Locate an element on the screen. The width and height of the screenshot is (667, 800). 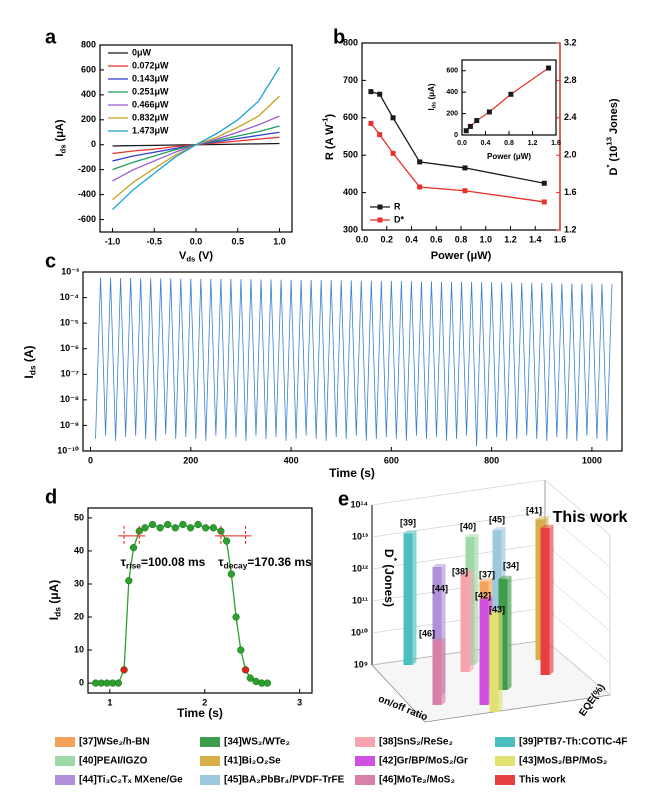
legend-label: [43]MoS₂/BP/MoS₂ is located at coordinates (563, 761).